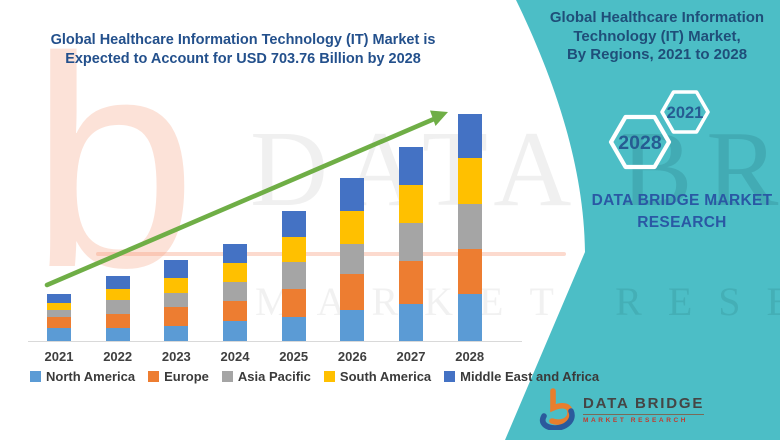  I want to click on x-axis-label-2026: 2026, so click(352, 356).